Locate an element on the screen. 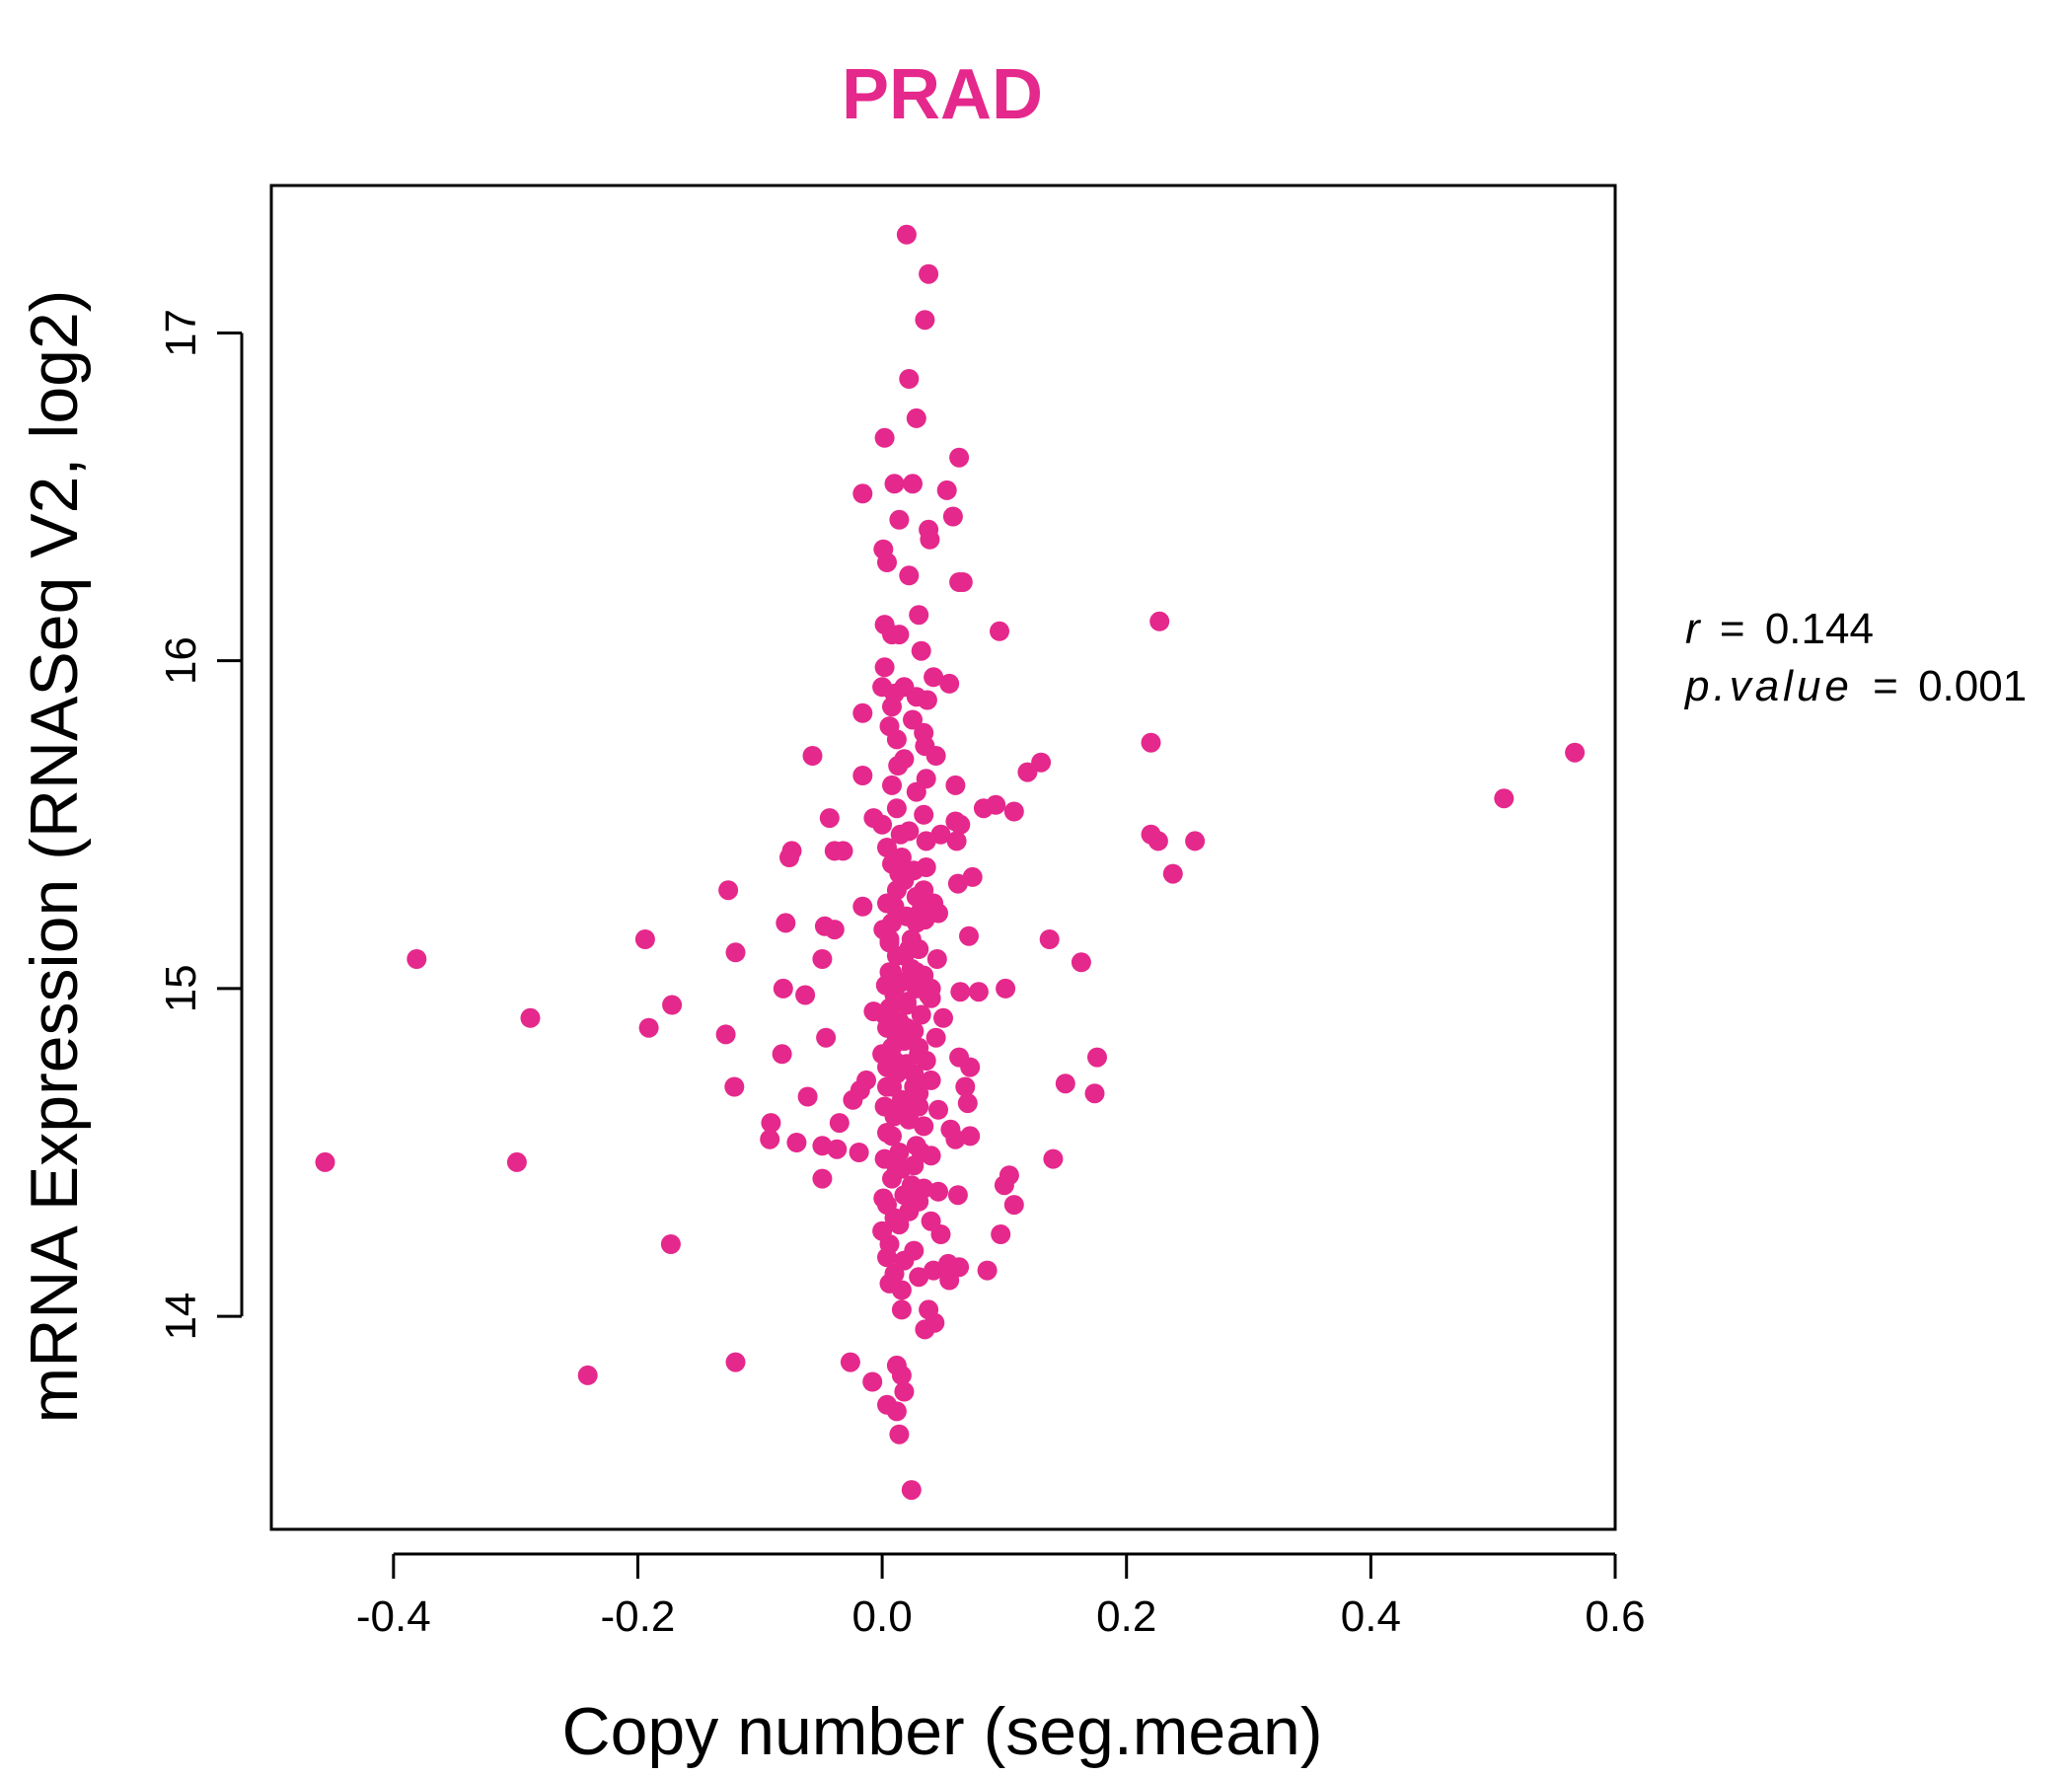 The image size is (2072, 1776). y-axis-title: mRNA Expression (RNASeq V2, log2) is located at coordinates (55, 857).